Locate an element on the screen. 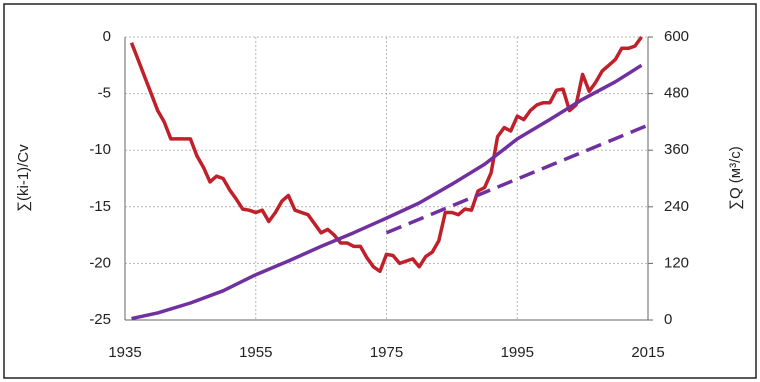  x-tick-label: 1935 is located at coordinates (124, 352).